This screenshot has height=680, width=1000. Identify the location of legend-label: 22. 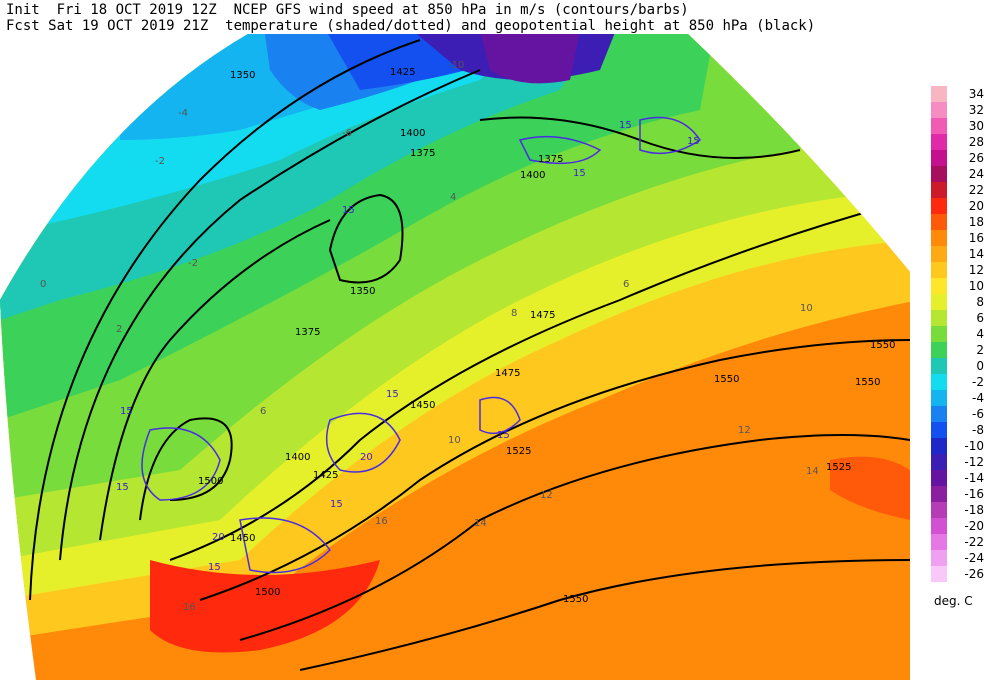
(976, 190).